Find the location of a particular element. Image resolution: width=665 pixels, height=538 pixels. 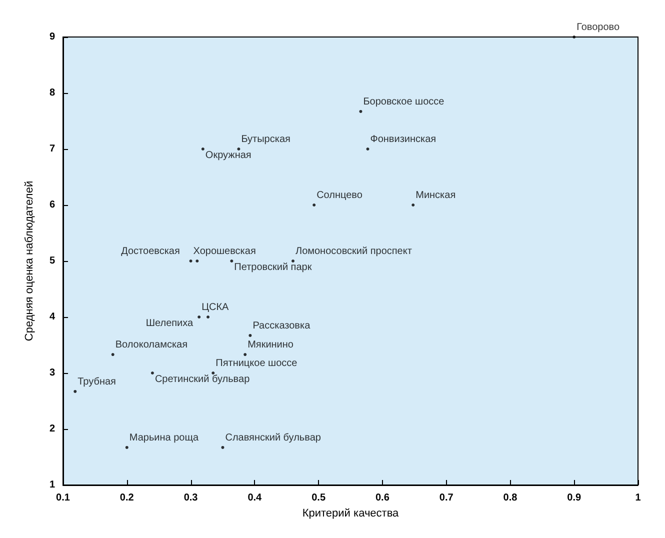

data-label: Трубная is located at coordinates (97, 382).